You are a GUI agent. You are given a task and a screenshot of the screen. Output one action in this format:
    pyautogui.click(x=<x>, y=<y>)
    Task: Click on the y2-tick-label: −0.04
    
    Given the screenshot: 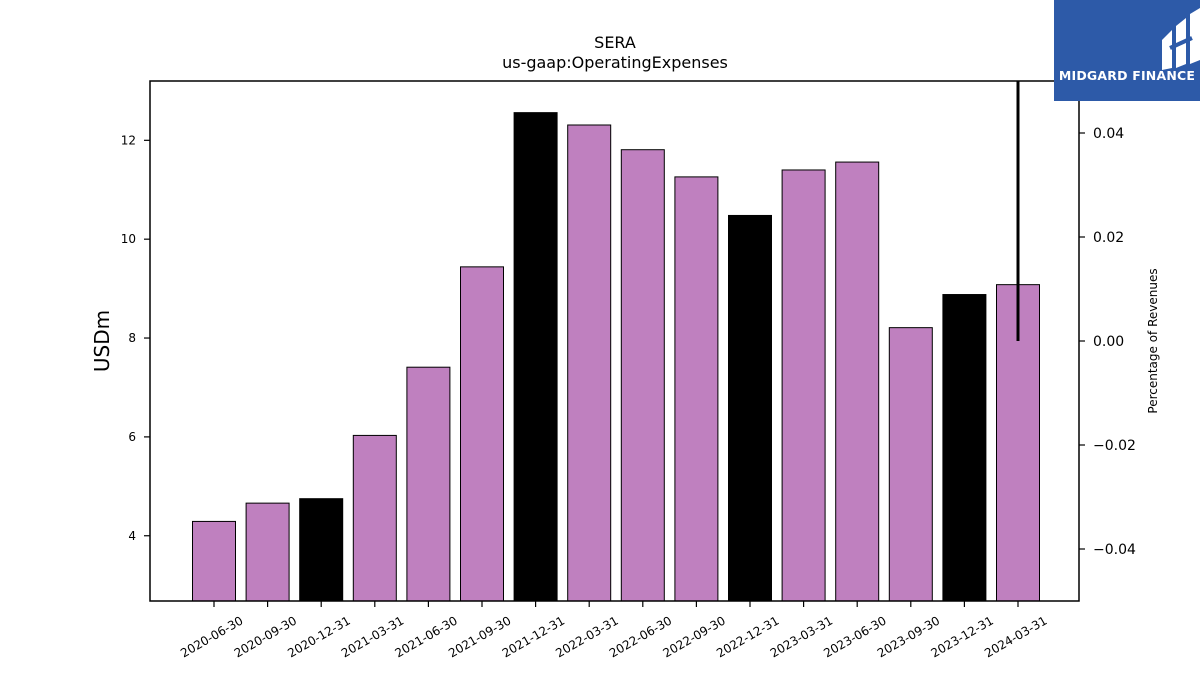 What is the action you would take?
    pyautogui.click(x=1114, y=550)
    